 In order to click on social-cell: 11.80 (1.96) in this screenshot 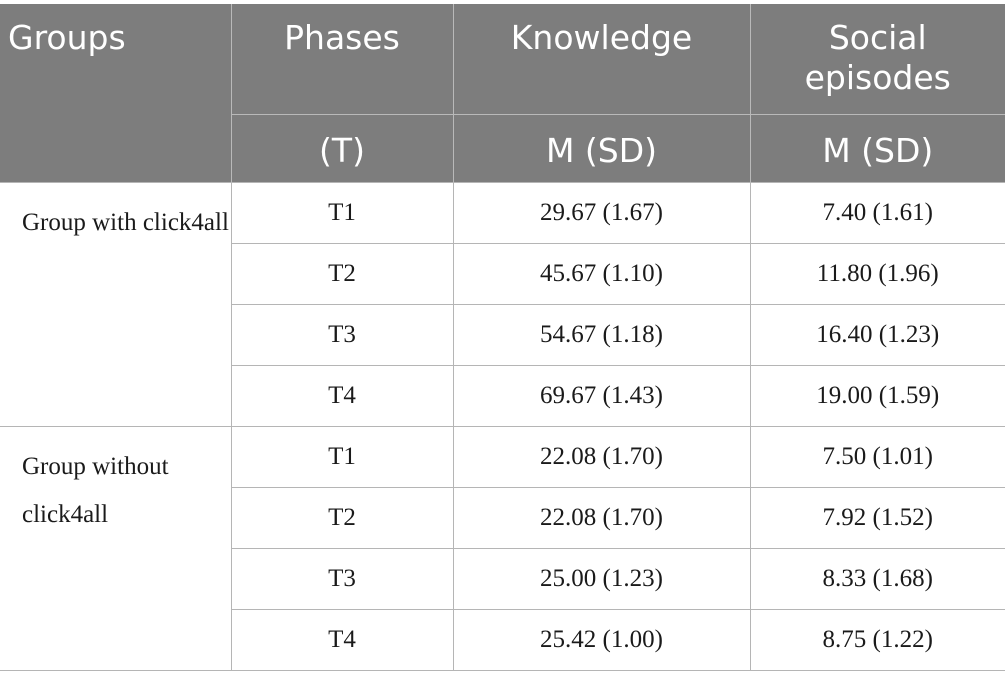, I will do `click(877, 273)`.